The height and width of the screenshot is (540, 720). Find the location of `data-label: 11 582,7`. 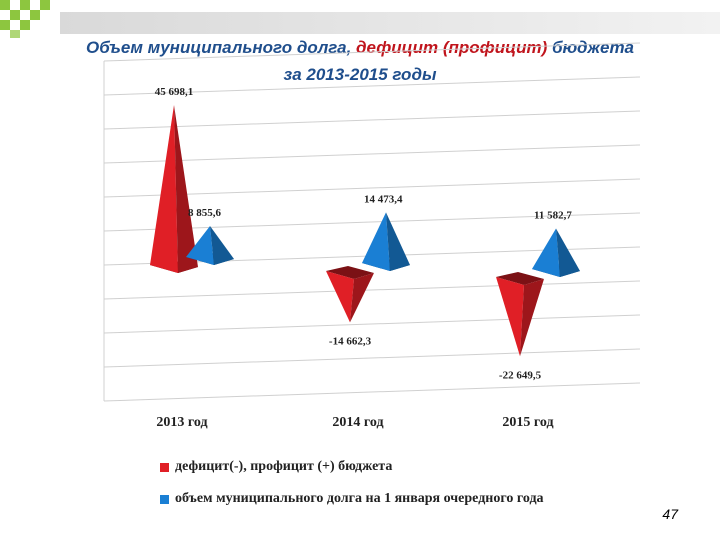

data-label: 11 582,7 is located at coordinates (553, 215).